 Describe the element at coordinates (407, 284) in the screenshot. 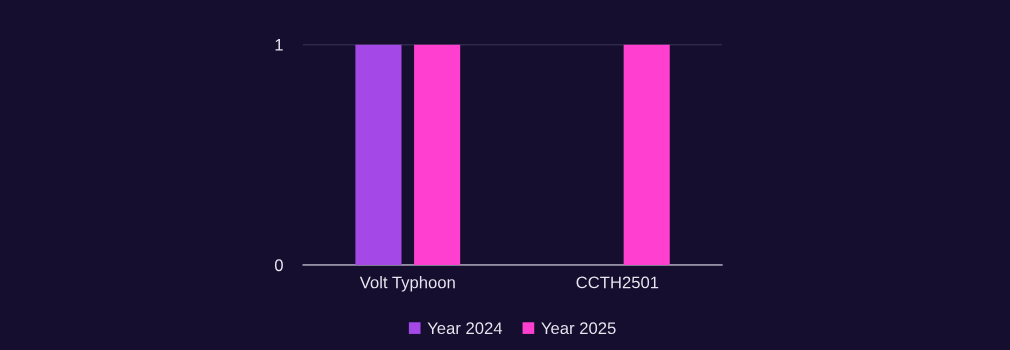

I see `x-tick-label: Volt Typhoon` at that location.